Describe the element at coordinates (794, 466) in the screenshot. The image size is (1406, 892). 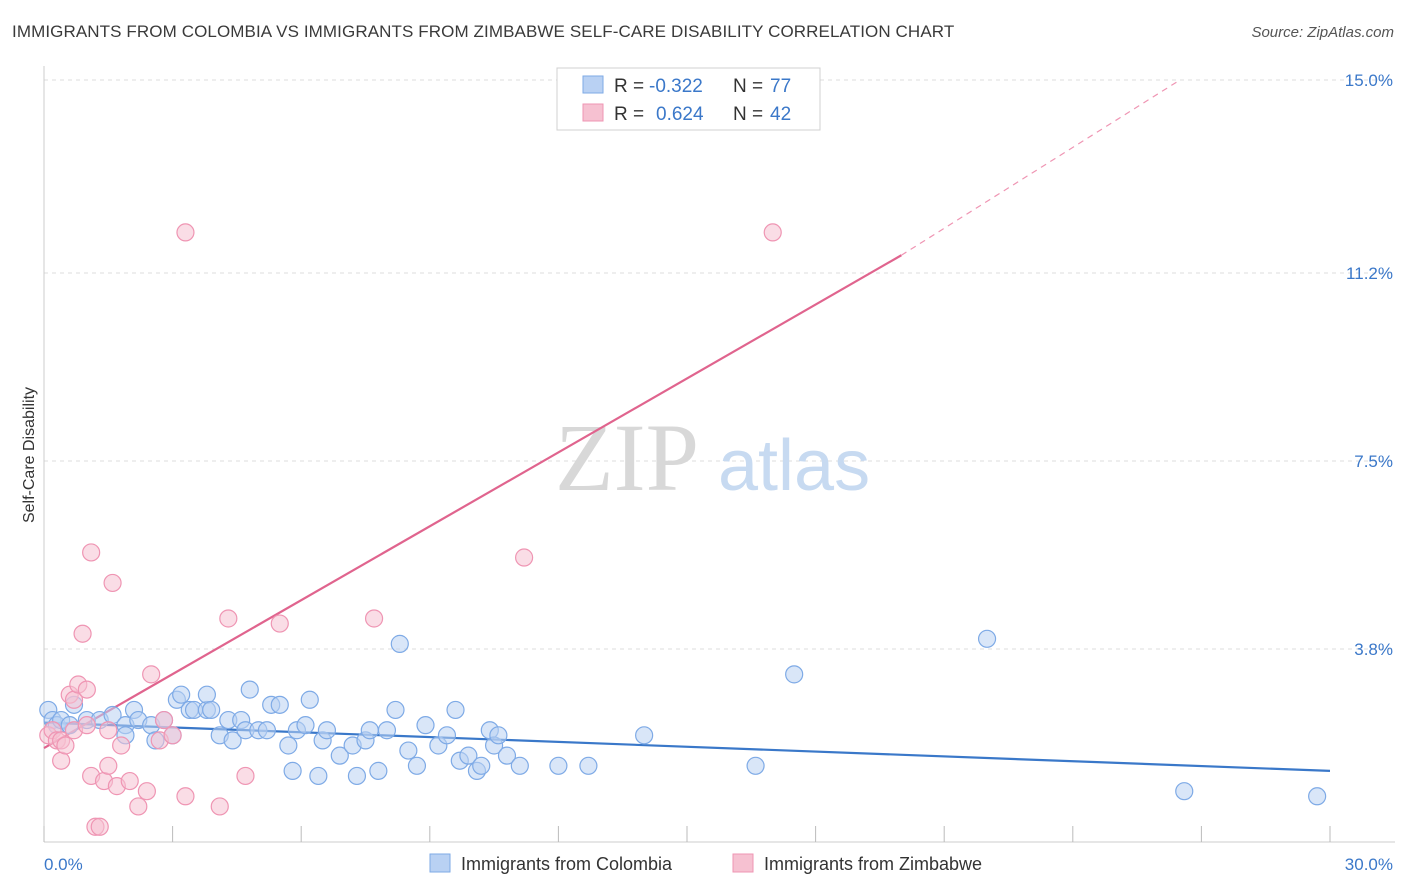
I see `watermark-atlas: atlas` at that location.